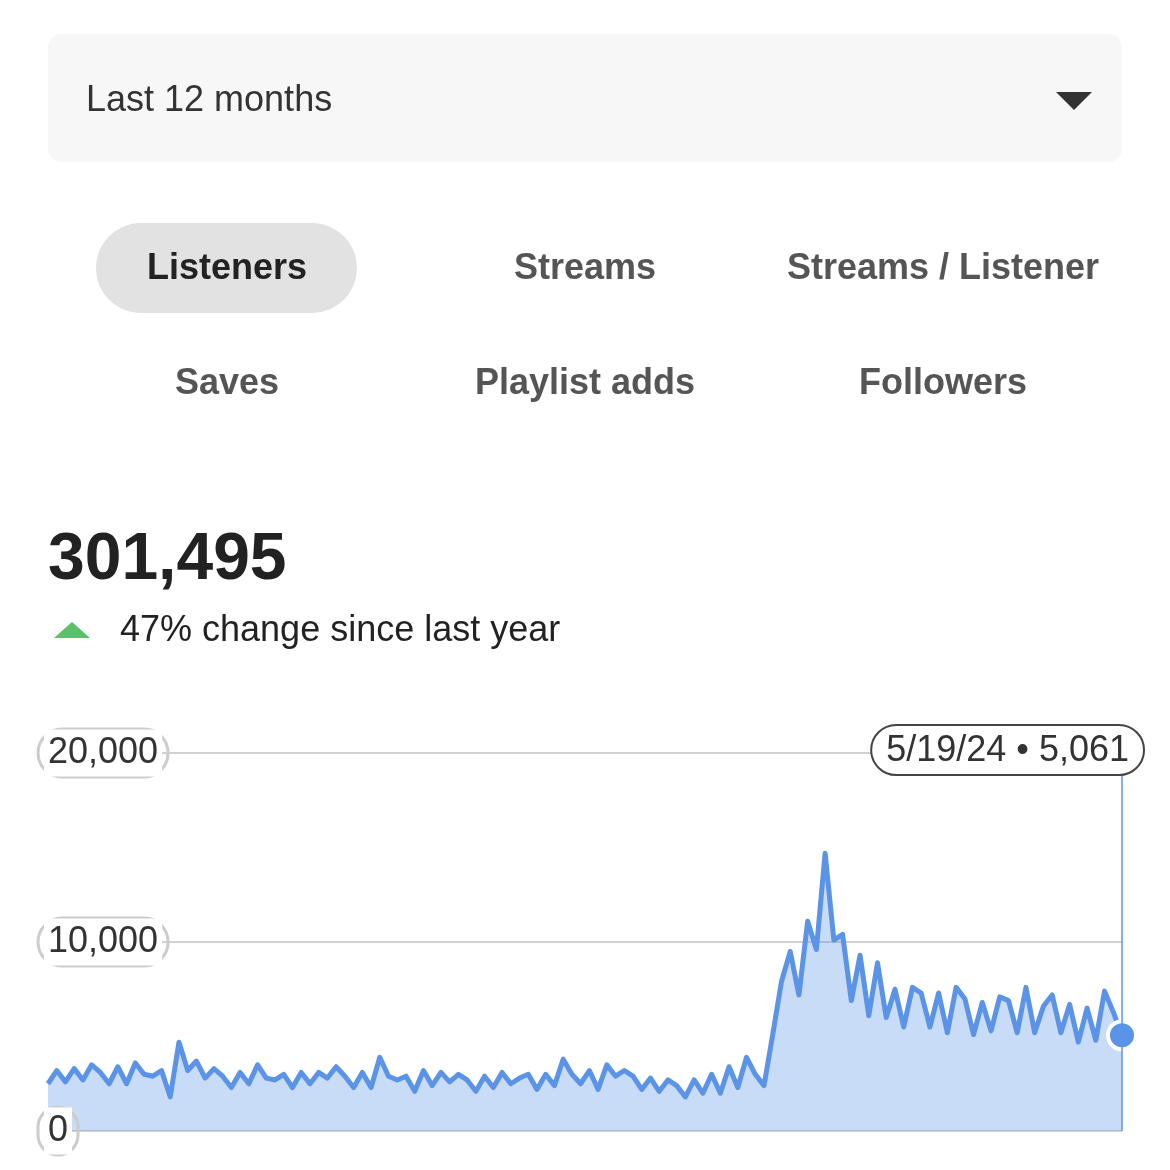  Describe the element at coordinates (340, 629) in the screenshot. I see `chart-subtitle: 47% change since last year` at that location.